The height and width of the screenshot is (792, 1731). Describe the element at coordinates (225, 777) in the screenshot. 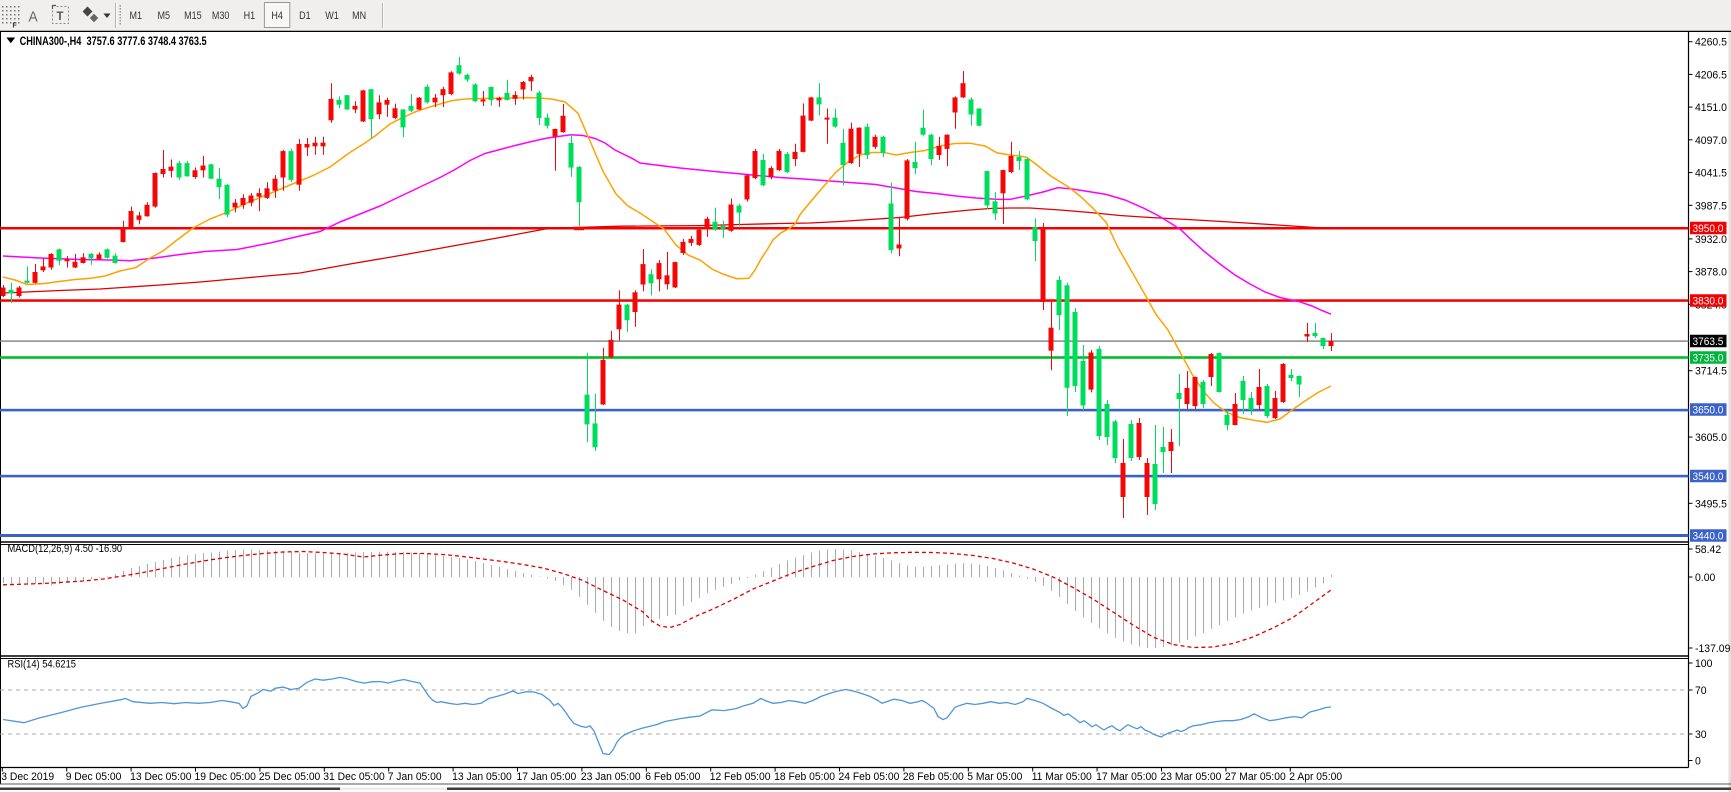

I see `svg-text: 19 Dec 05:00` at that location.